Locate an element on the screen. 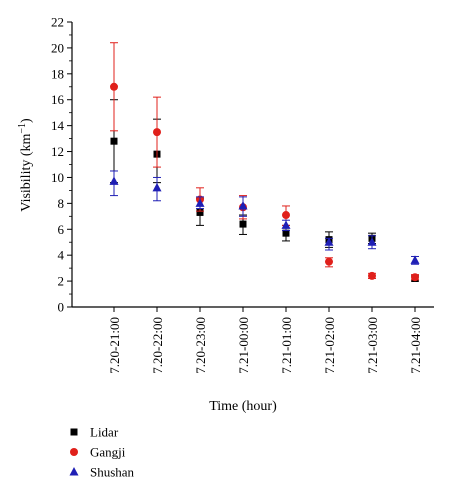 This screenshot has width=474, height=496. legend-label: Gangji is located at coordinates (108, 452).